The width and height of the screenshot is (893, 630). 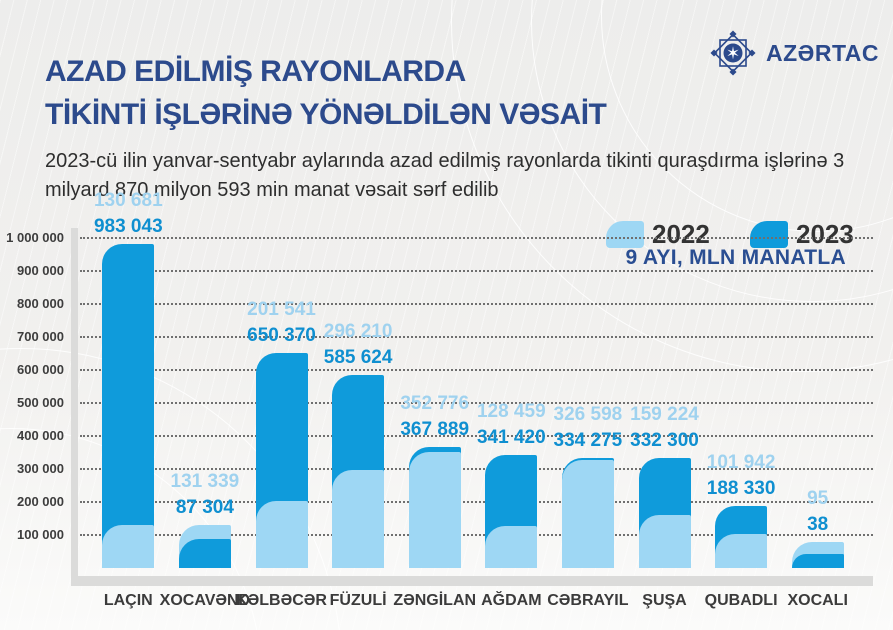 What do you see at coordinates (769, 234) in the screenshot?
I see `legend-swatch-2023` at bounding box center [769, 234].